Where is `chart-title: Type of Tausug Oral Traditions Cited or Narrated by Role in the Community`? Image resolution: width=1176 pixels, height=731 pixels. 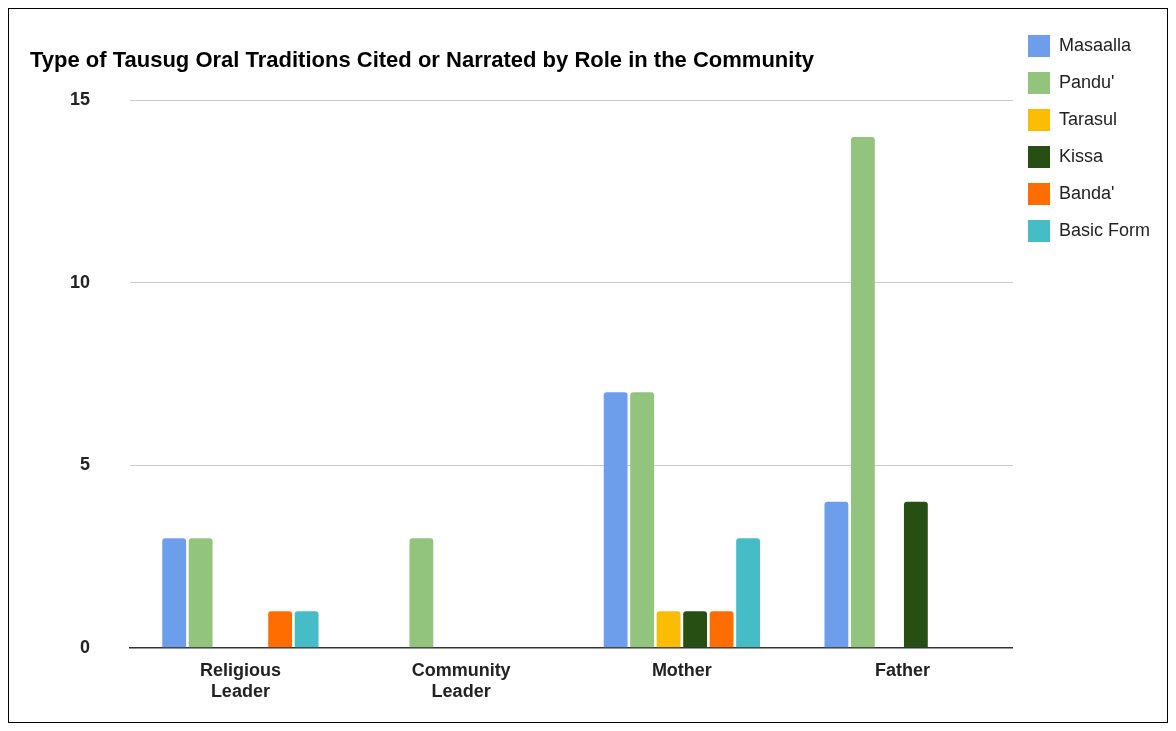
chart-title: Type of Tausug Oral Traditions Cited or Narrated by Role in the Community is located at coordinates (422, 60).